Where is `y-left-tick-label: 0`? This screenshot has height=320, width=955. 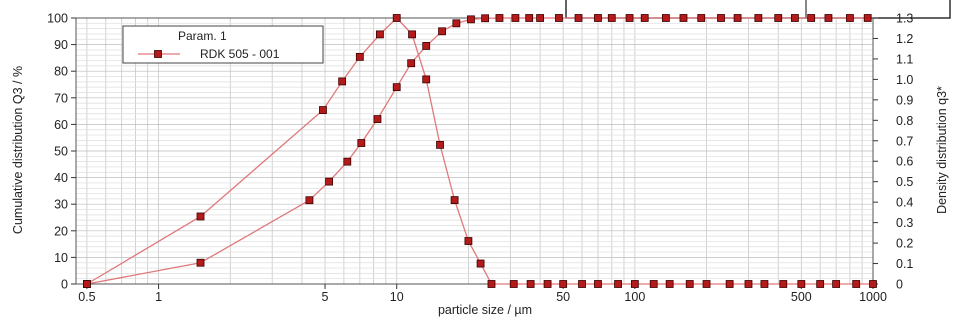 y-left-tick-label: 0 is located at coordinates (64, 285).